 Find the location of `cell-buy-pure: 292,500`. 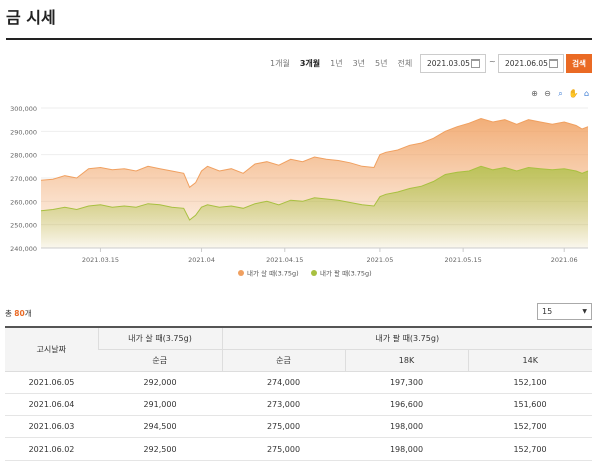

cell-buy-pure: 292,500 is located at coordinates (160, 449).